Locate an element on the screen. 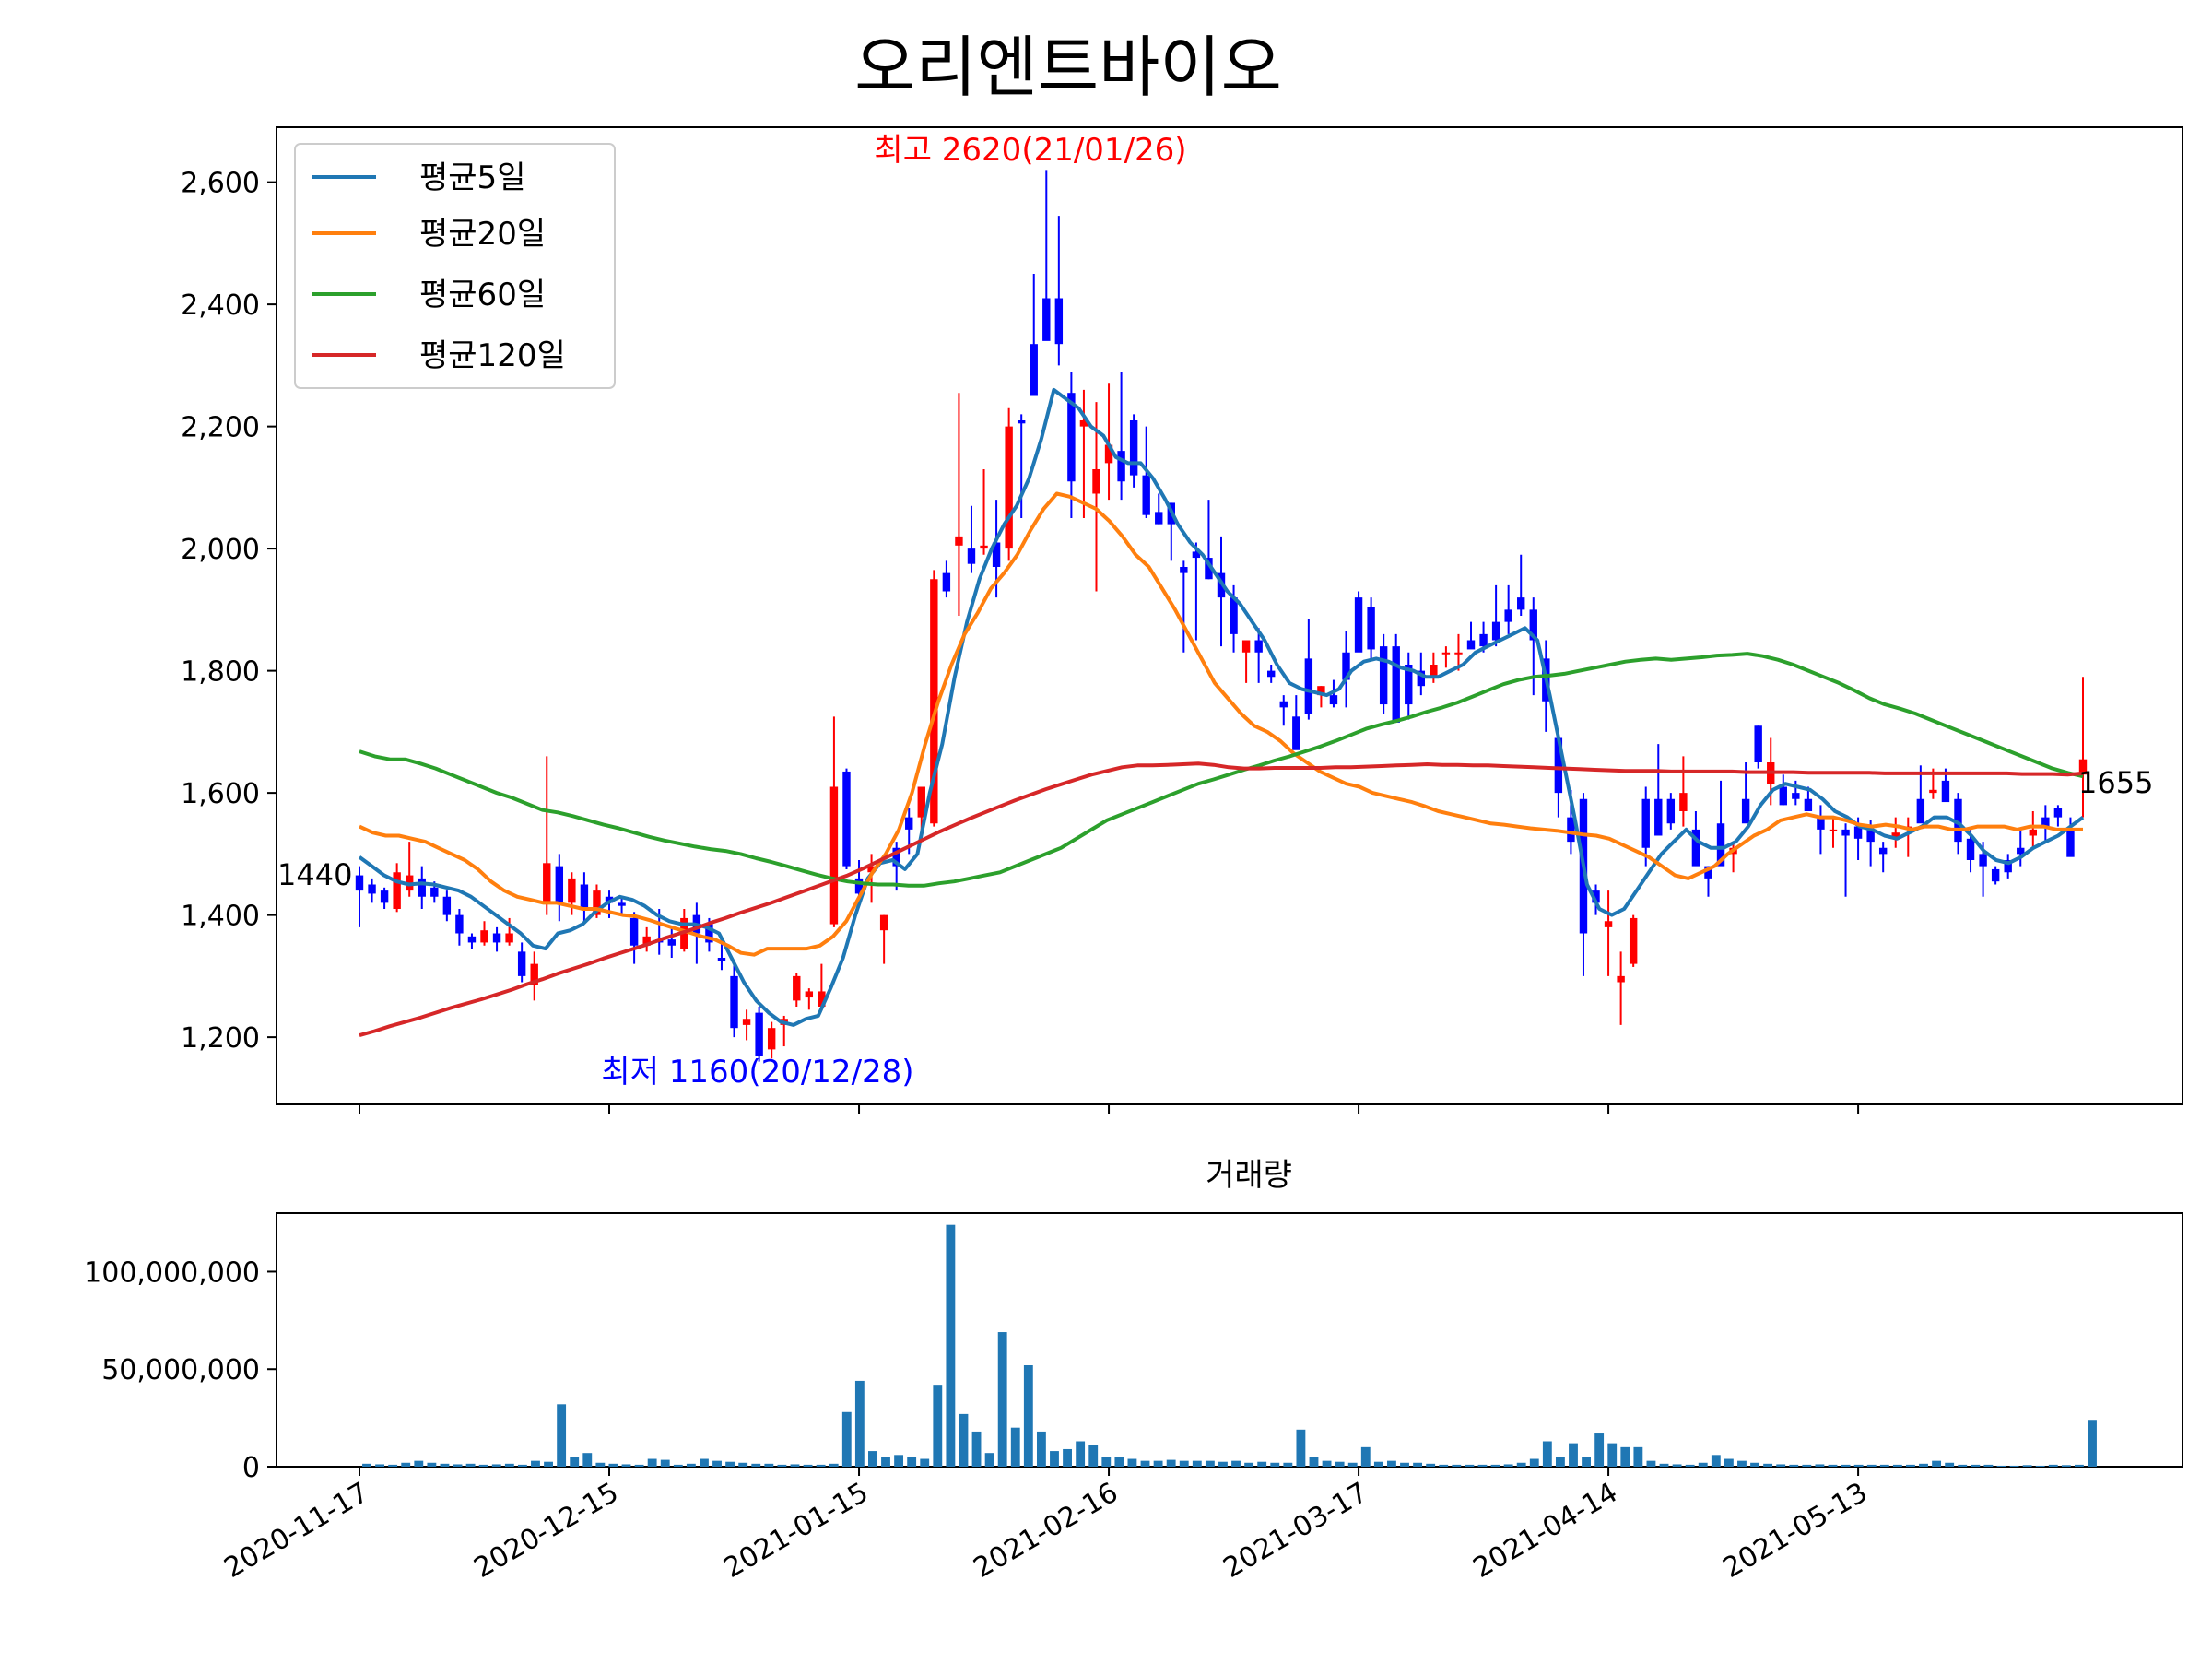 This screenshot has width=2212, height=1663. legend-label-ma120: 평균120일 is located at coordinates (492, 355).